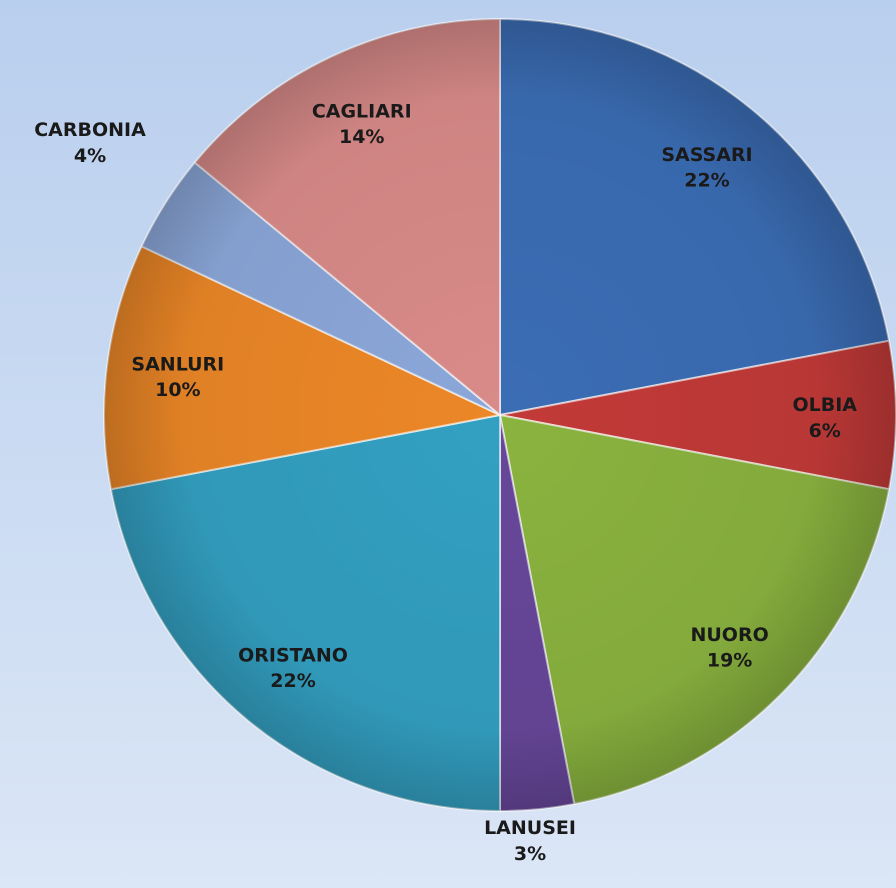 Image resolution: width=896 pixels, height=888 pixels. What do you see at coordinates (362, 124) in the screenshot?
I see `slice-label: CAGLIARI 14%` at bounding box center [362, 124].